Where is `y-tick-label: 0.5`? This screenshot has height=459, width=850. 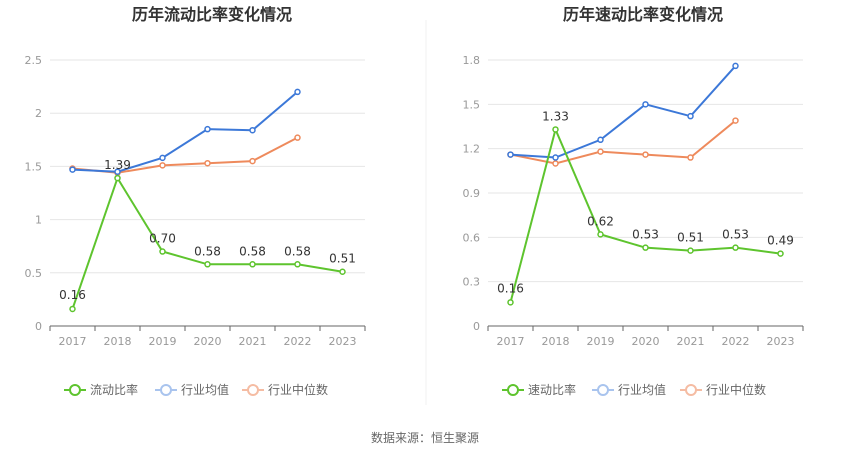 y-tick-label: 0.5 is located at coordinates (34, 273).